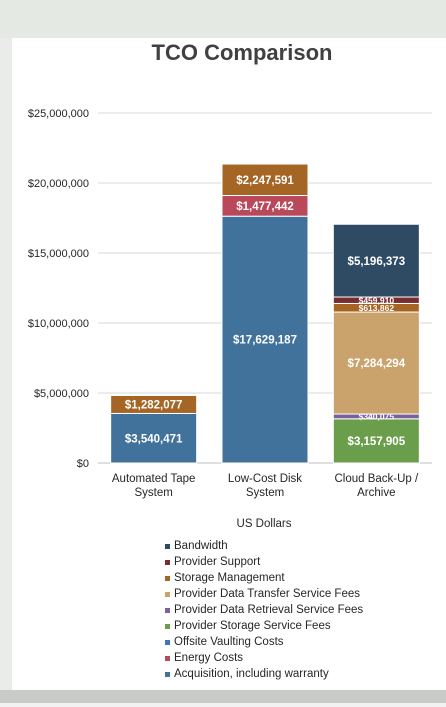 Image resolution: width=446 pixels, height=707 pixels. Describe the element at coordinates (223, 698) in the screenshot. I see `bottom-band` at that location.